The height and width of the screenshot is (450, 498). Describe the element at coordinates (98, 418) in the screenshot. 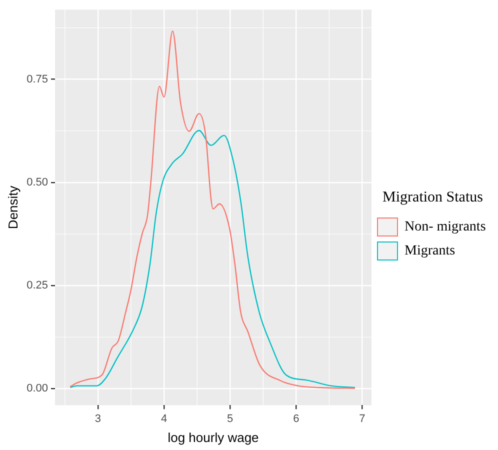

I see `x-tick-label: 3` at that location.